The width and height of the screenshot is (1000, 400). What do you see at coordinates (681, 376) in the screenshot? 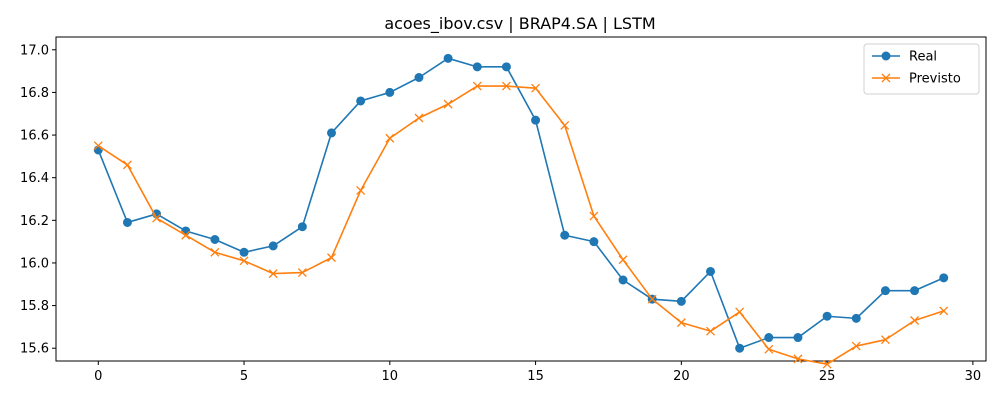
I see `x-tick-label: 20` at bounding box center [681, 376].